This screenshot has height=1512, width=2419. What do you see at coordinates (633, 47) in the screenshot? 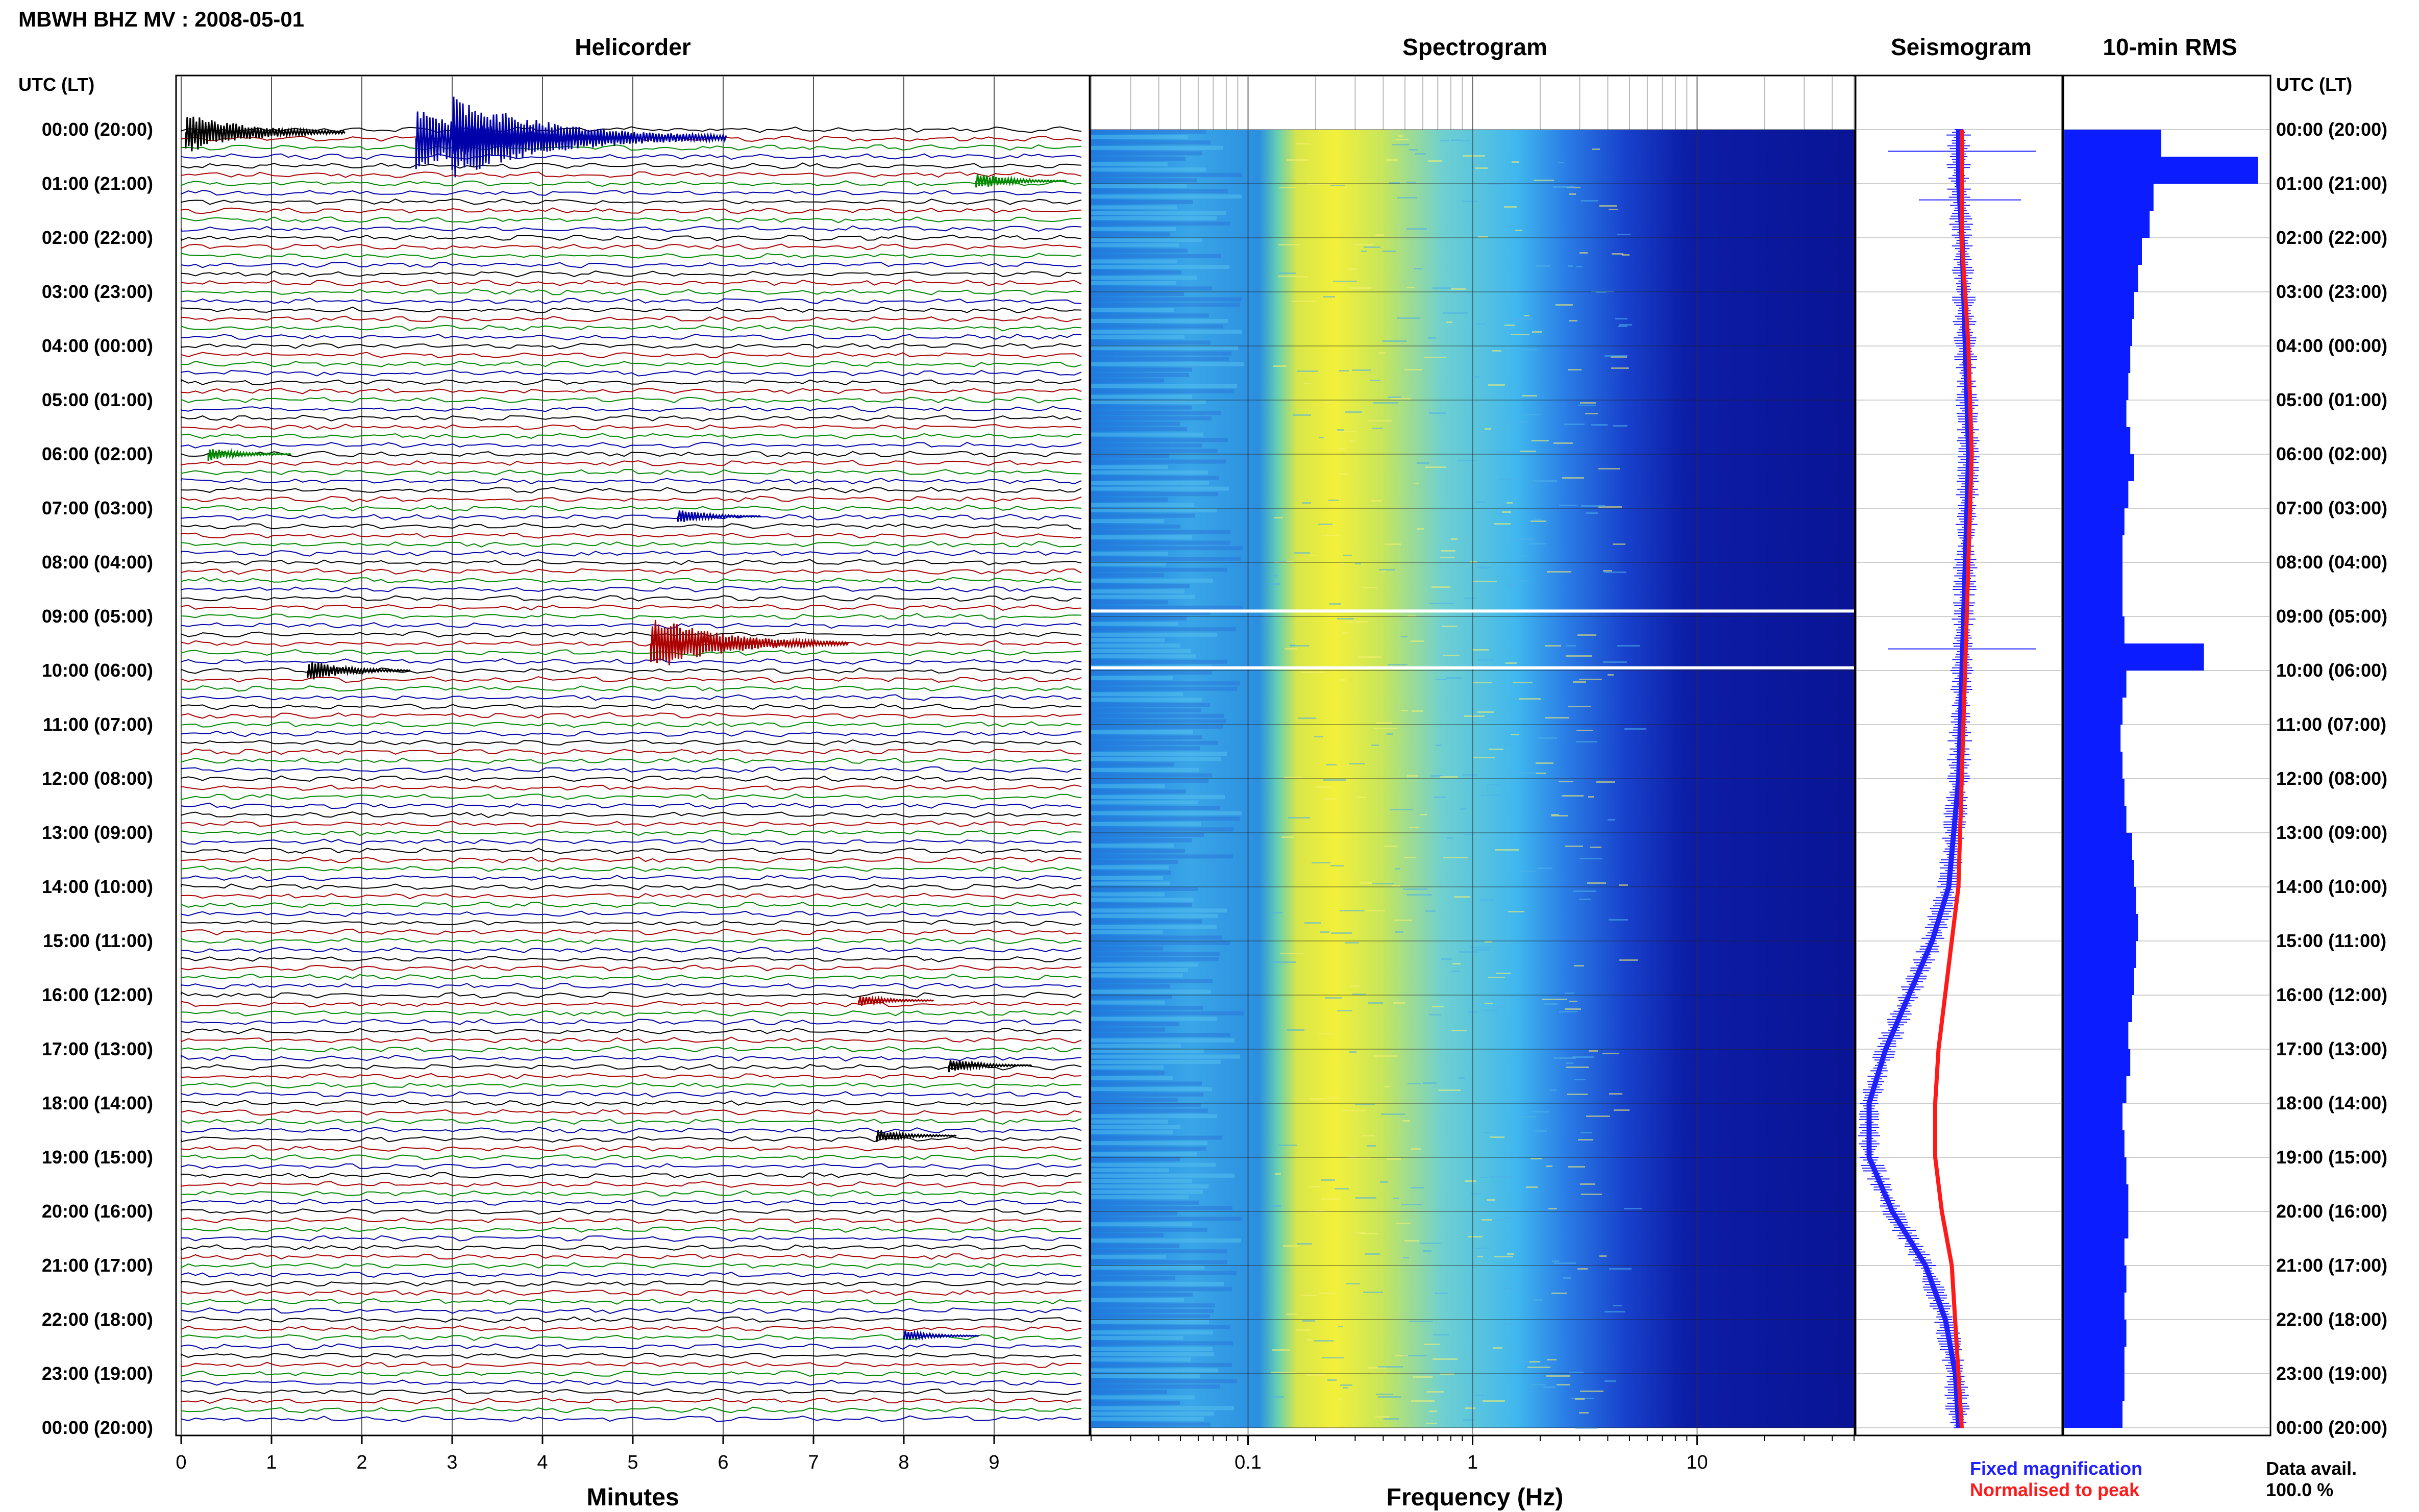
I see `helicorder-title: Helicorder` at bounding box center [633, 47].